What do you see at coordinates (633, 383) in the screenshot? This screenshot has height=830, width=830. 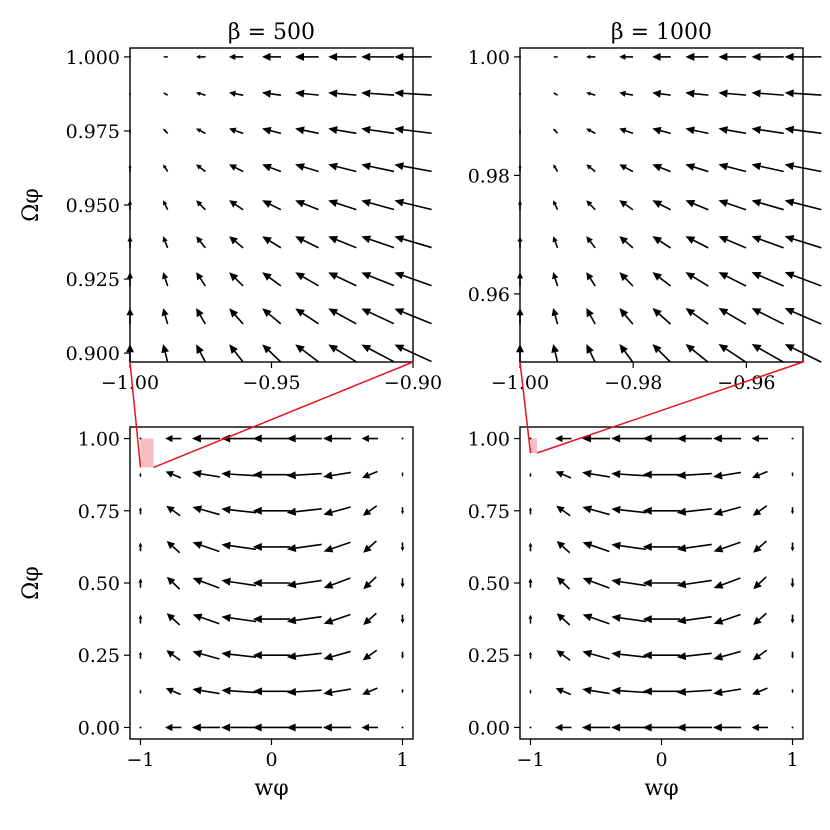 I see `x-tick-label: −0.98` at bounding box center [633, 383].